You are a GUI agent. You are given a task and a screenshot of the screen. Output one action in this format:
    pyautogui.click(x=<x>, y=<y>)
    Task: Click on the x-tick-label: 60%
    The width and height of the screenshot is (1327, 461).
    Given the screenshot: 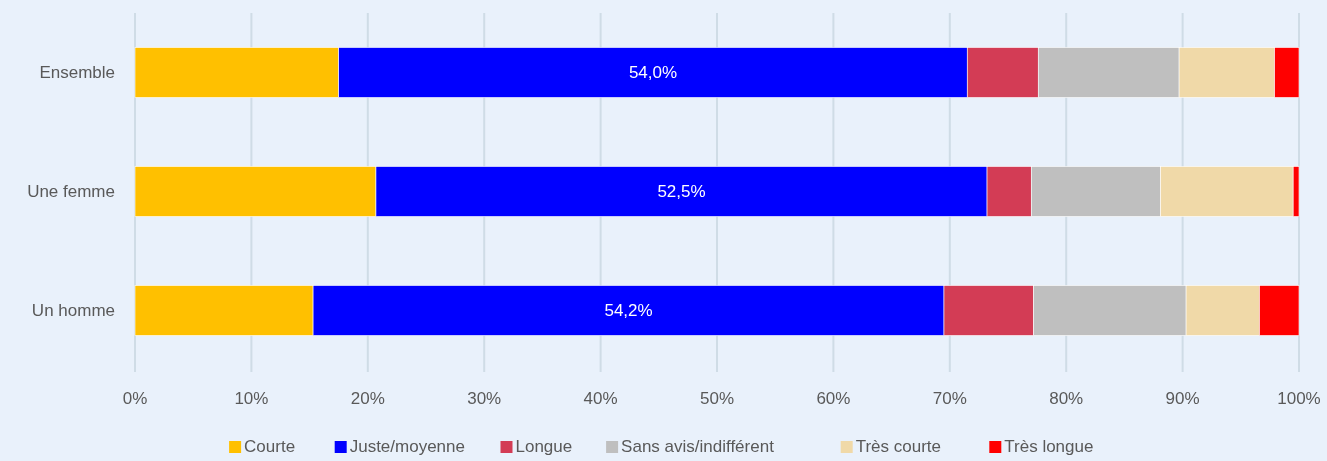 What is the action you would take?
    pyautogui.click(x=833, y=398)
    